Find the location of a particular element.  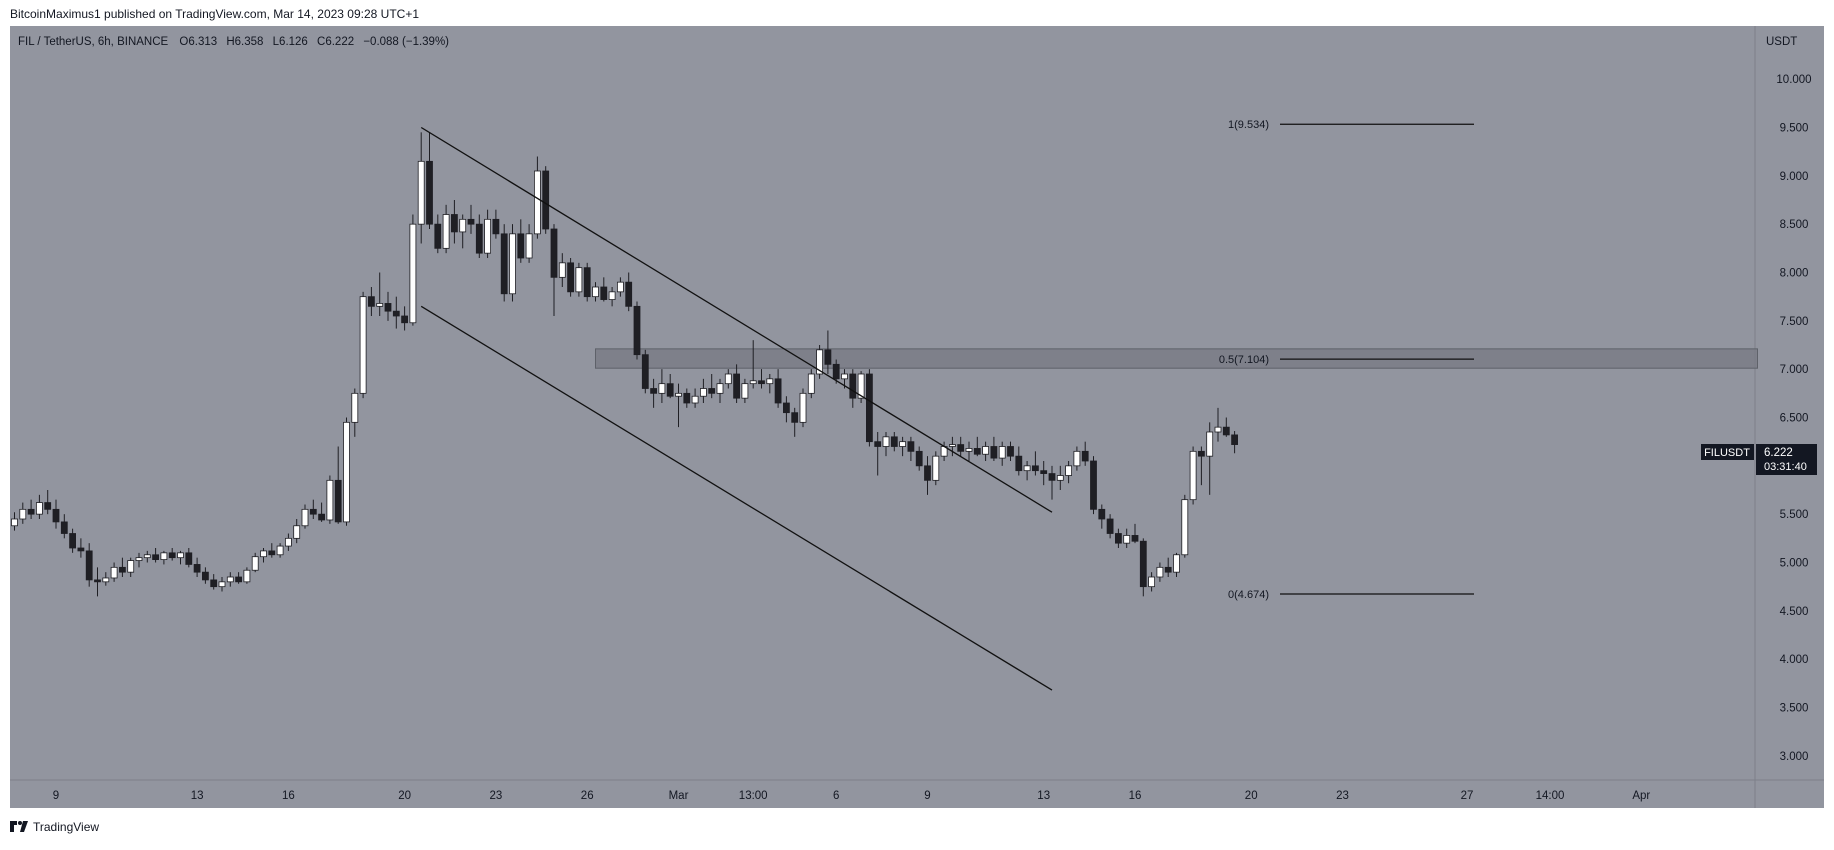

legend-close-label: C is located at coordinates (321, 42).